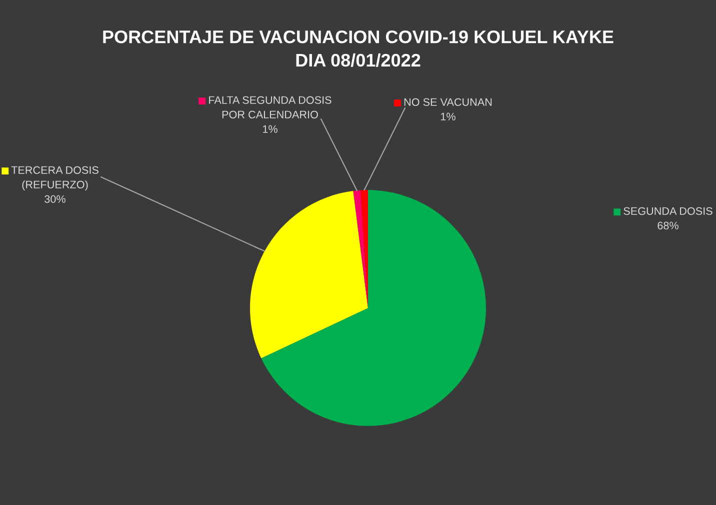  What do you see at coordinates (54, 178) in the screenshot?
I see `legend-label: TERCERA DOSIS (REFUERZO)` at bounding box center [54, 178].